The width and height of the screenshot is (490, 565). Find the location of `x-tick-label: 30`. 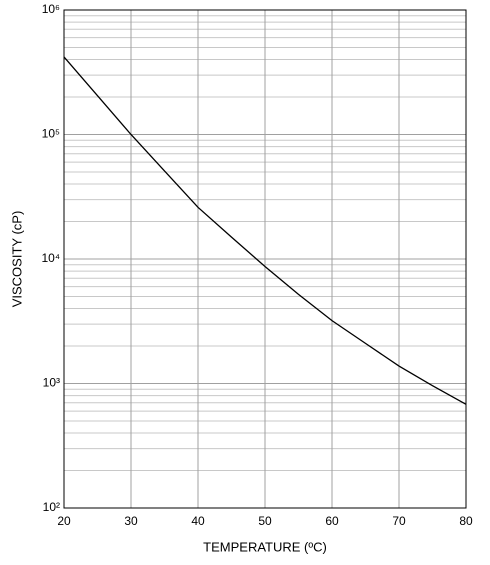

x-tick-label: 30 is located at coordinates (131, 521).